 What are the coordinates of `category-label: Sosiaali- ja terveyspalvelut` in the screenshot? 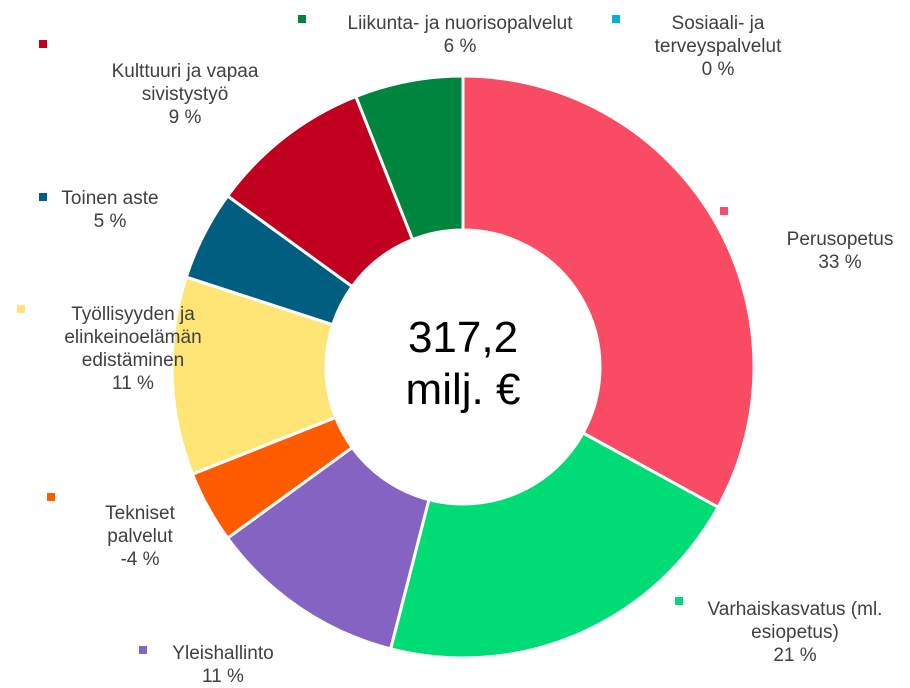 It's located at (718, 35).